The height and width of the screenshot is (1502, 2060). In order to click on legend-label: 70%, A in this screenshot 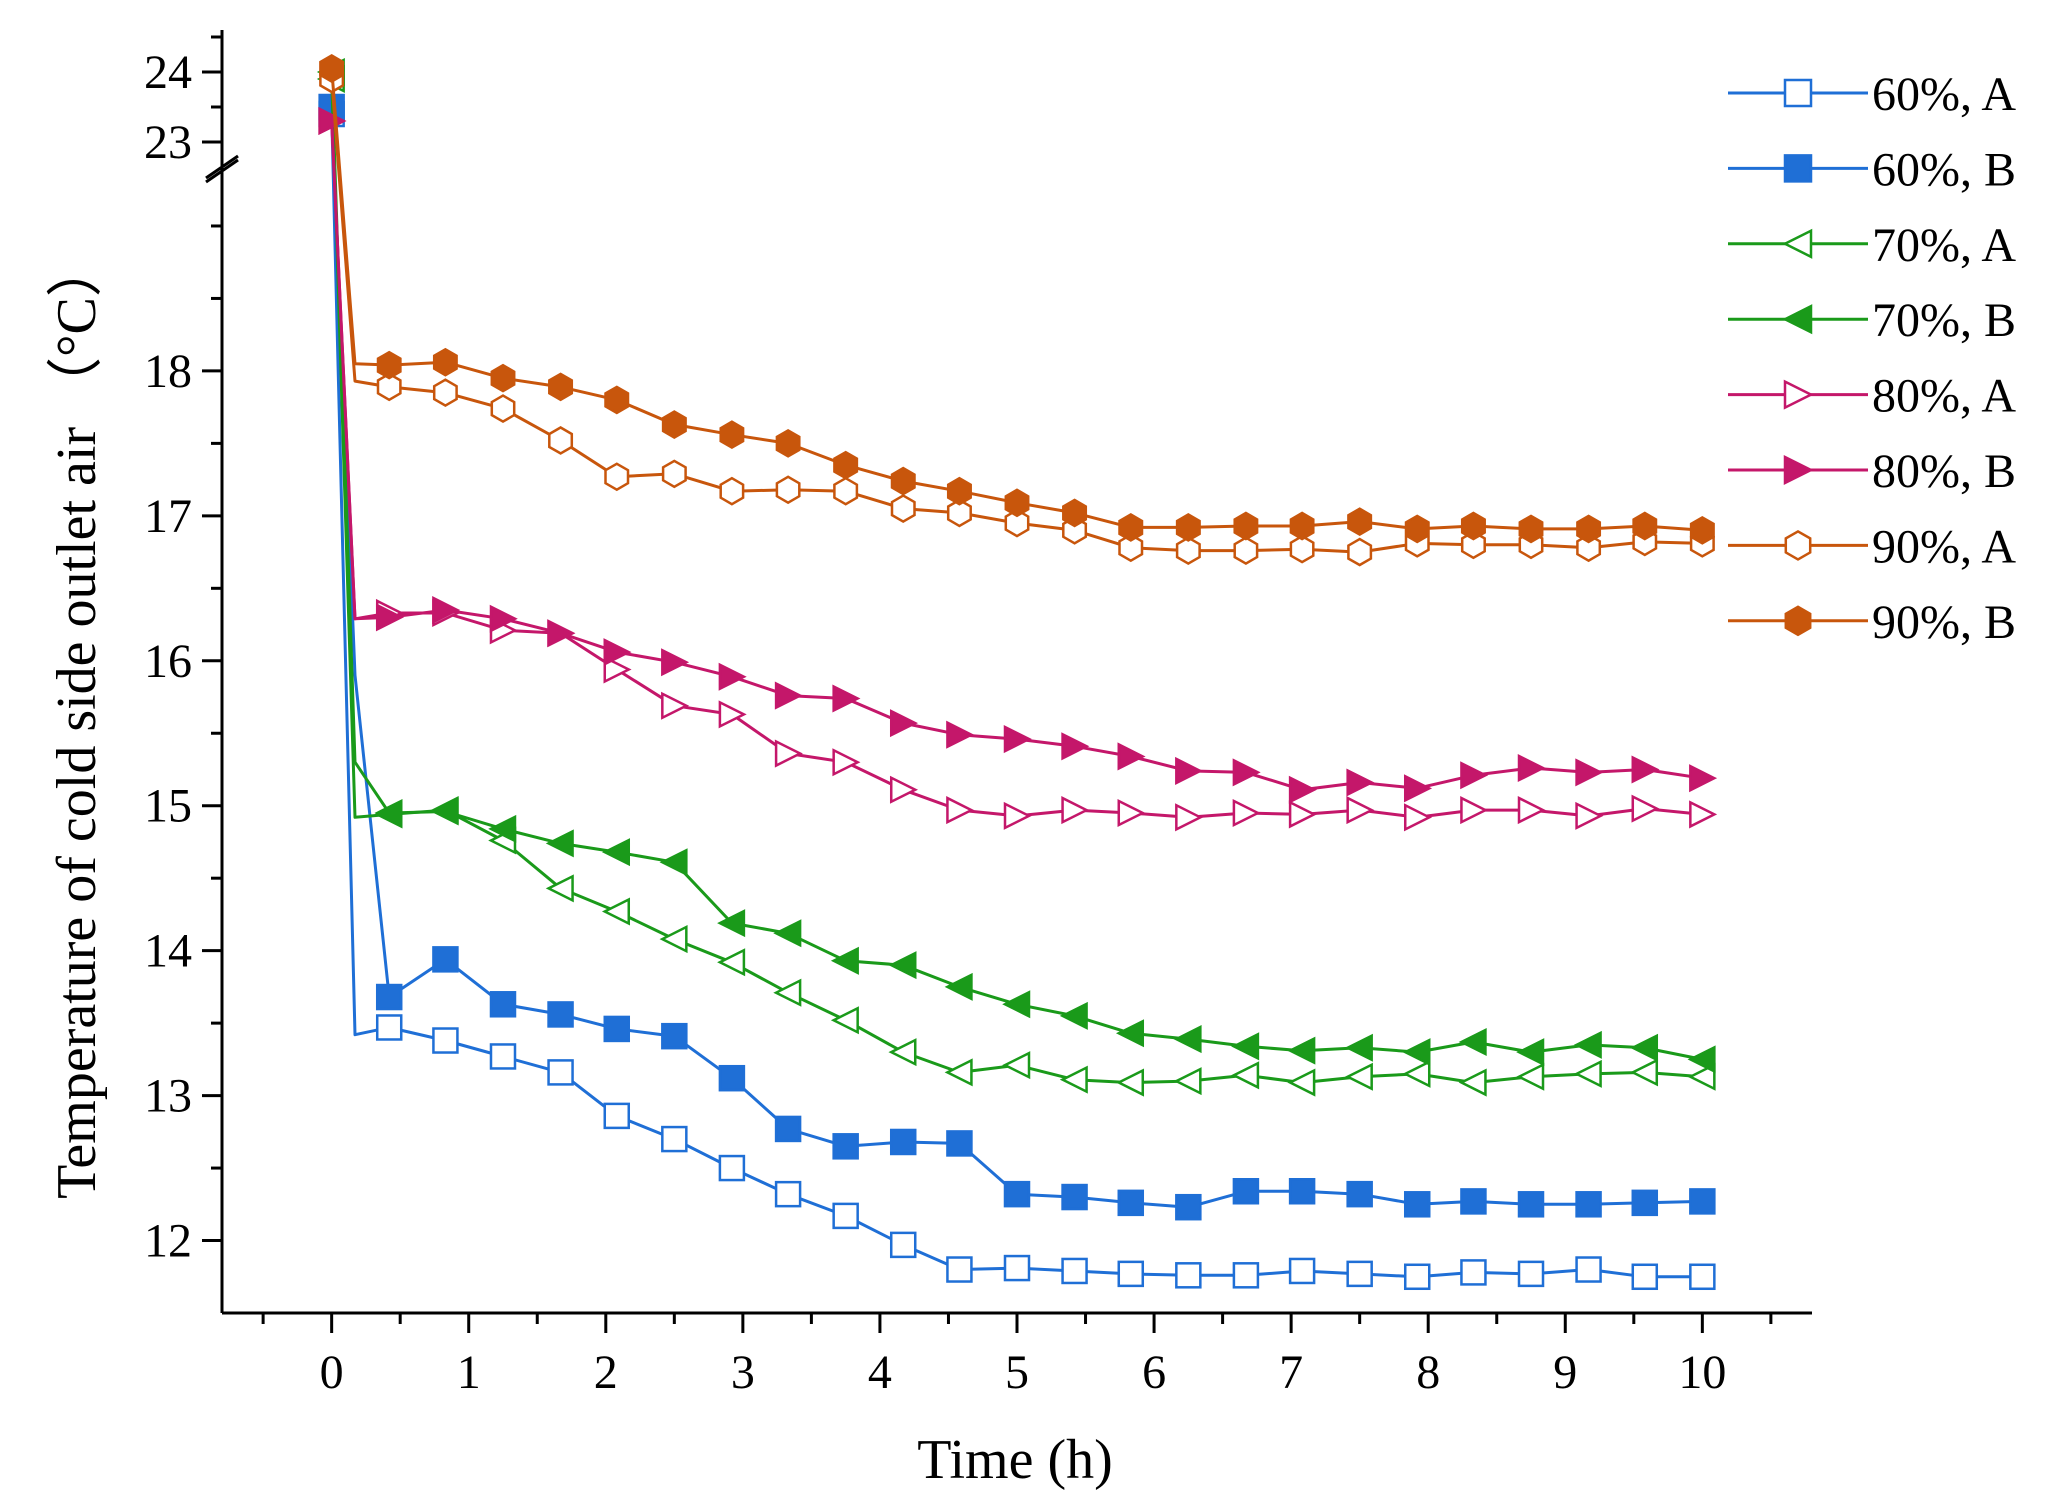, I will do `click(1944, 245)`.